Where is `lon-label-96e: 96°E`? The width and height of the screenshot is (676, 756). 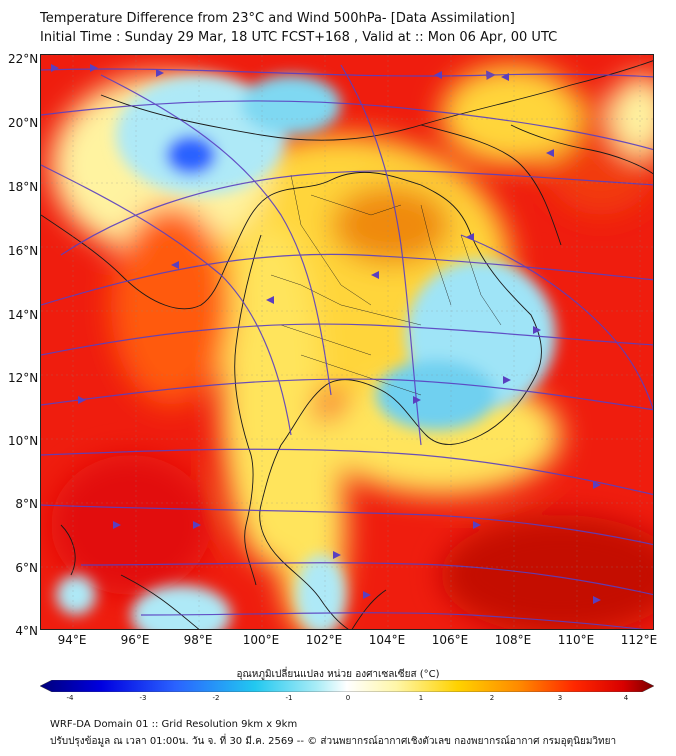
lon-label-96e: 96°E is located at coordinates (135, 640).